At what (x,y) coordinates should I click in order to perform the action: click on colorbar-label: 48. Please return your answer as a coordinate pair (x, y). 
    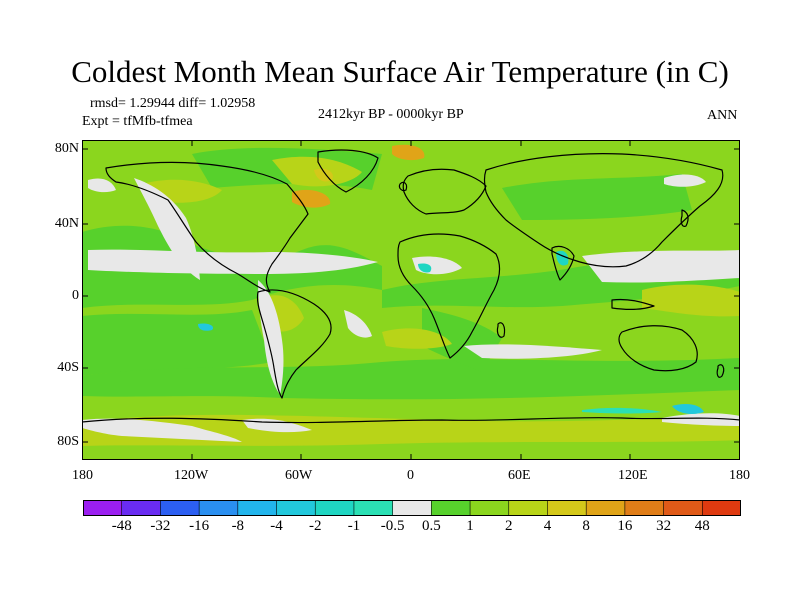
    Looking at the image, I should click on (702, 526).